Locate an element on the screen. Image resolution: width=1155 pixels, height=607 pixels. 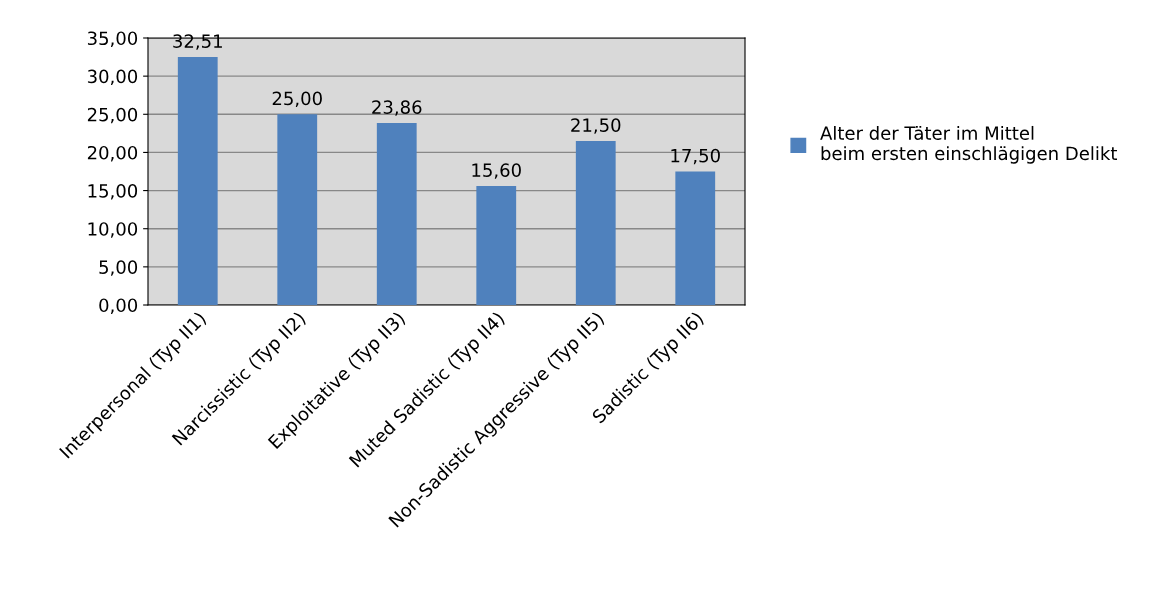
y-tick-label: 20,00 is located at coordinates (112, 153).